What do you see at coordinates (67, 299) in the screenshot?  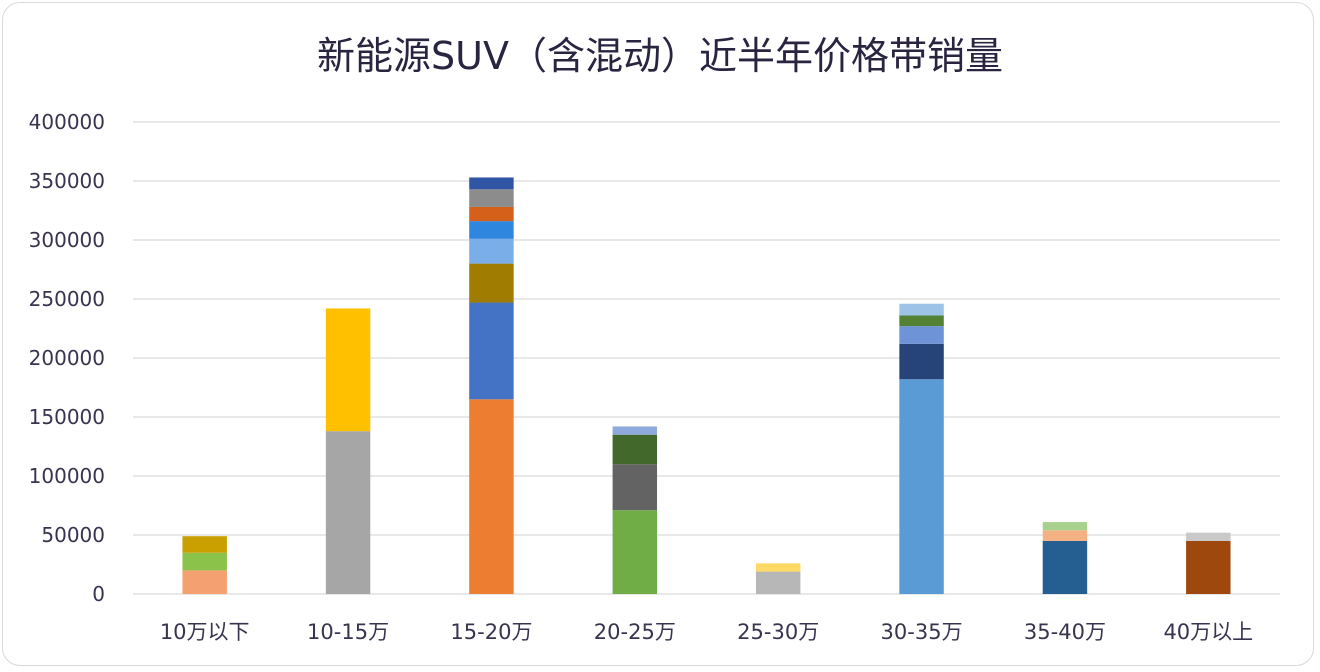 I see `y-tick-label: 250000` at bounding box center [67, 299].